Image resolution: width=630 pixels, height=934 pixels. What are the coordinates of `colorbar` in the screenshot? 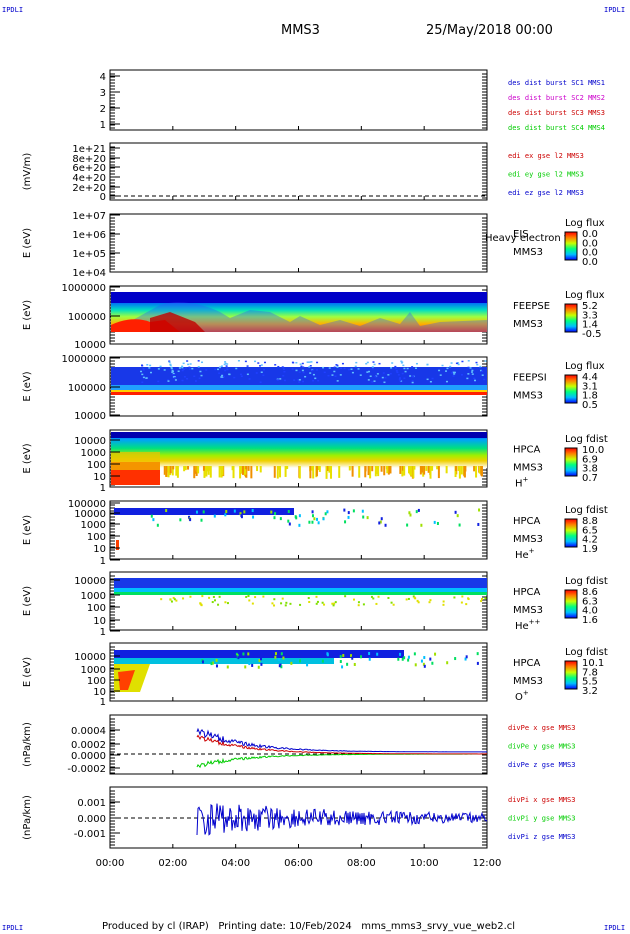 It's located at (571, 675).